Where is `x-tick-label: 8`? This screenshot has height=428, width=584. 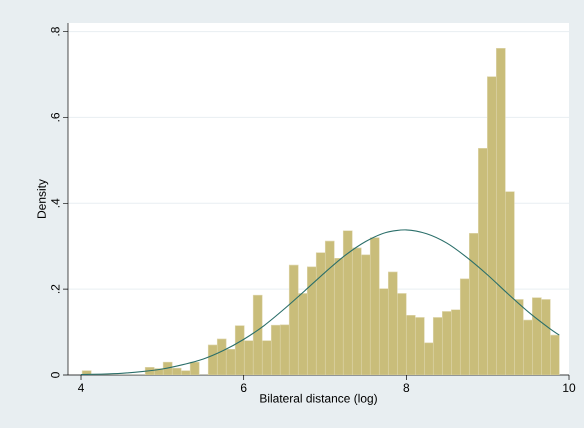
x-tick-label: 8 is located at coordinates (407, 388).